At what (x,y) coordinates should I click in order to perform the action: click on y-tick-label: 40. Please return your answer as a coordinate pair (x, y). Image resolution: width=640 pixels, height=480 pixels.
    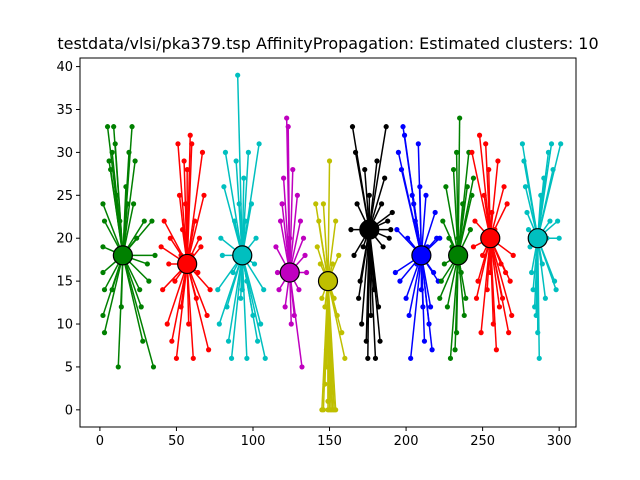
    Looking at the image, I should click on (64, 67).